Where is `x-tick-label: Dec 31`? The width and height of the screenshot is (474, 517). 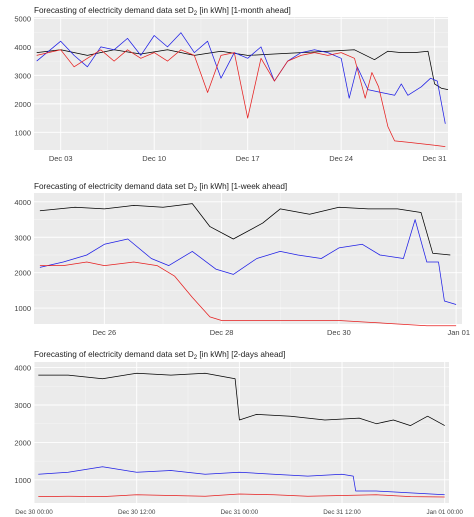 x-tick-label: Dec 31 is located at coordinates (435, 158).